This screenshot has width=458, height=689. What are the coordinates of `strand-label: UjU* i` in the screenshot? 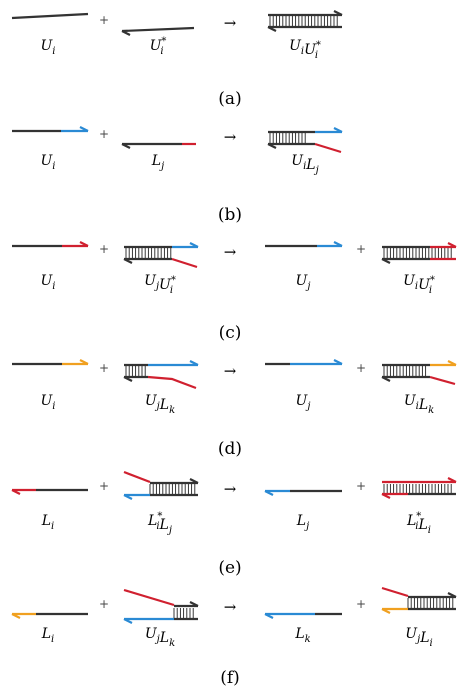 It's located at (160, 284).